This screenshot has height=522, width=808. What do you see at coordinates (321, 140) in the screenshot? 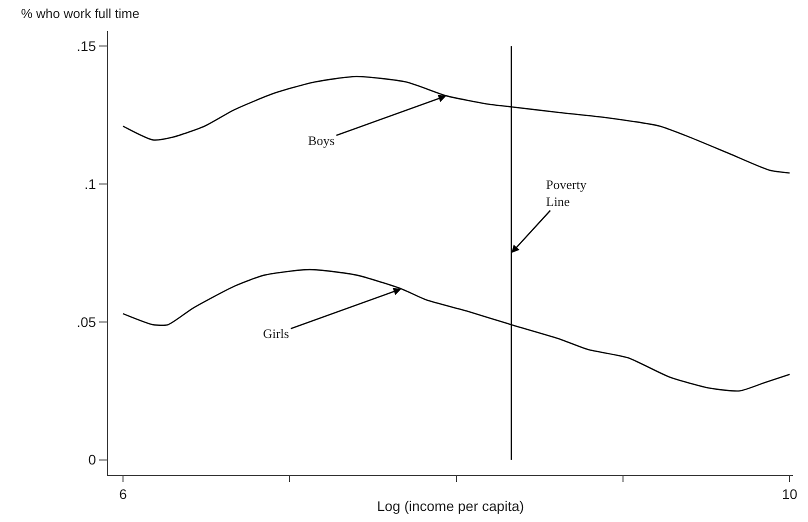
I see `annotation: Boys` at bounding box center [321, 140].